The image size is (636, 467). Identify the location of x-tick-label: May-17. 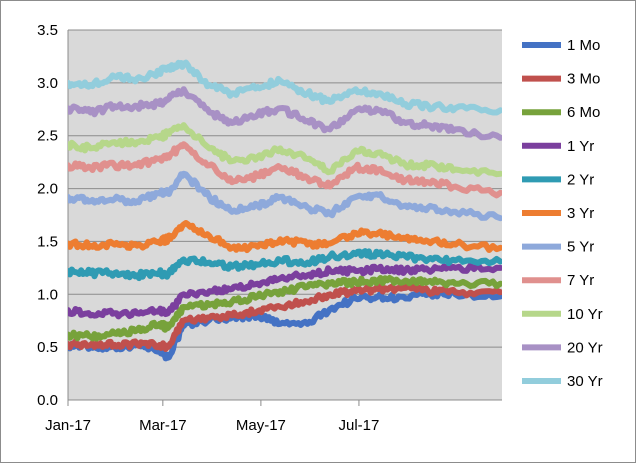
(261, 425).